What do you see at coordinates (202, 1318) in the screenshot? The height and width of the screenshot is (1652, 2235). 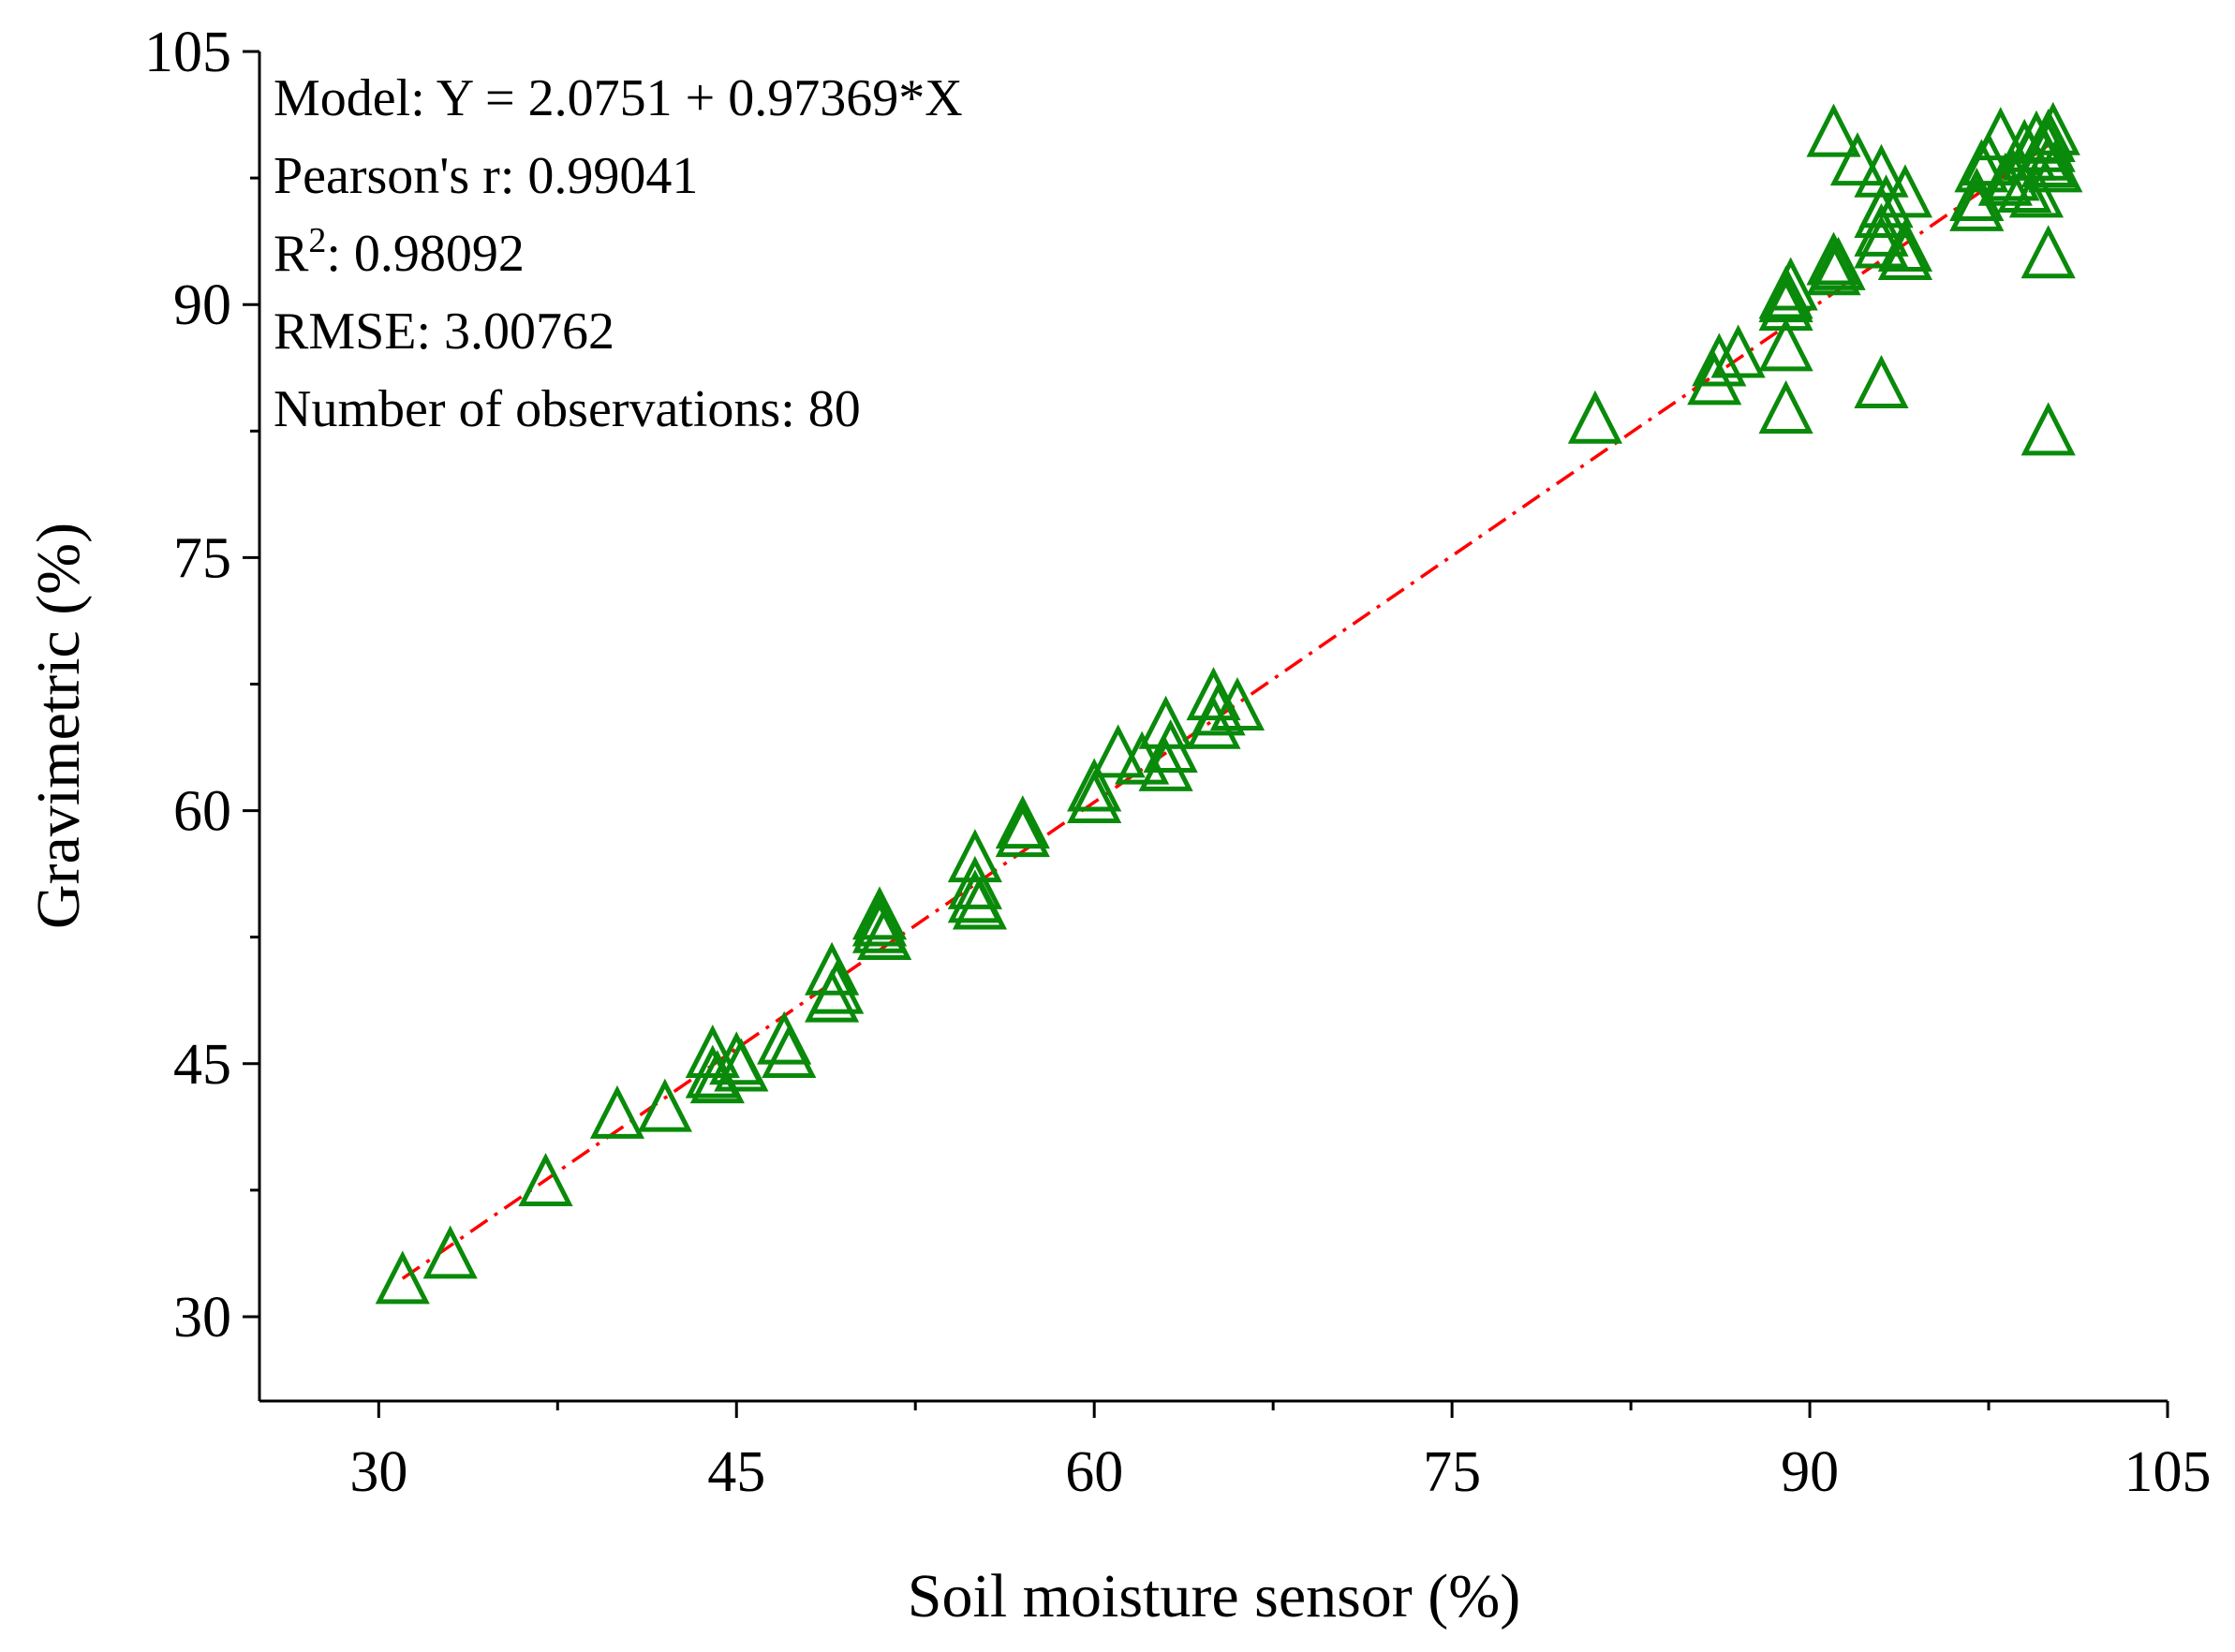 I see `y-tick-label: 30` at bounding box center [202, 1318].